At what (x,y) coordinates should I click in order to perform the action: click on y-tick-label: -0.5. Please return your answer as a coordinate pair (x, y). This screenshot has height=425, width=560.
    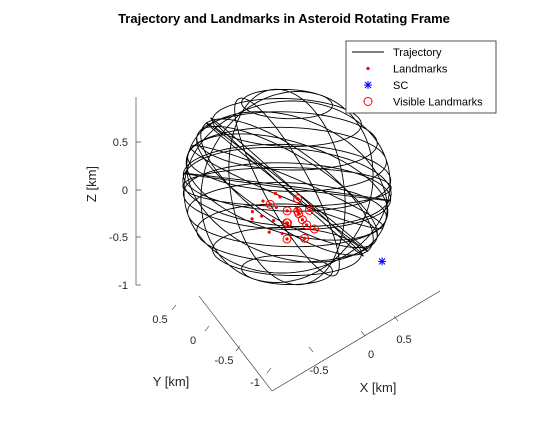
    Looking at the image, I should click on (224, 361).